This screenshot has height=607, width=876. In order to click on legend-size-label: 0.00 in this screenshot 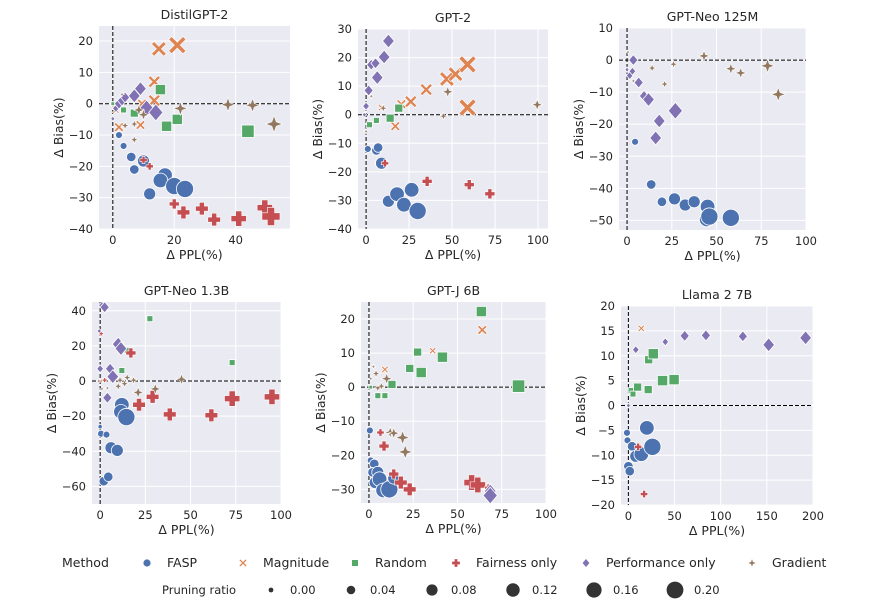, I will do `click(303, 590)`.